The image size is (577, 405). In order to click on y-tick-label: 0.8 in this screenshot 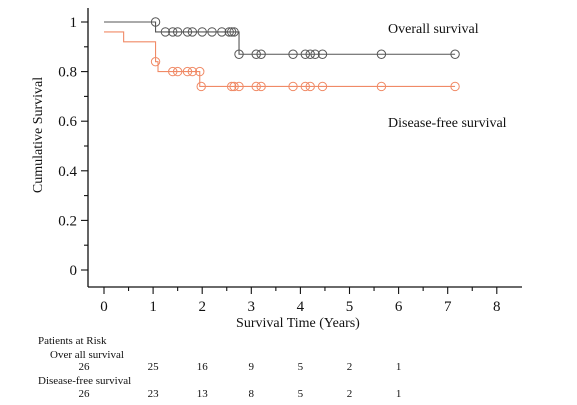, I will do `click(67, 73)`.